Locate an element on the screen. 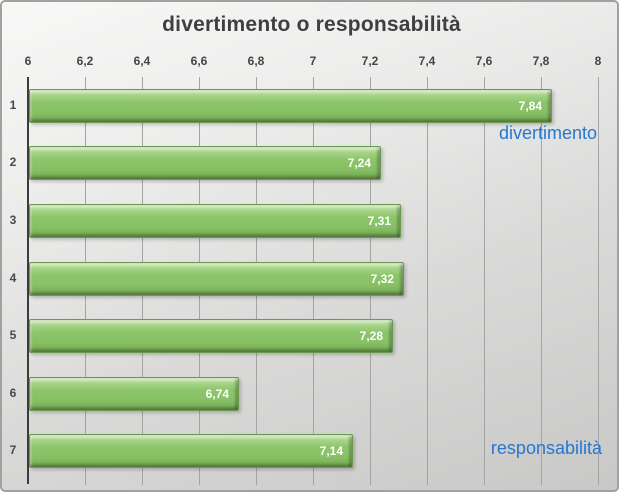 The height and width of the screenshot is (492, 619). x-axis-tick-label: 7,2 is located at coordinates (370, 61).